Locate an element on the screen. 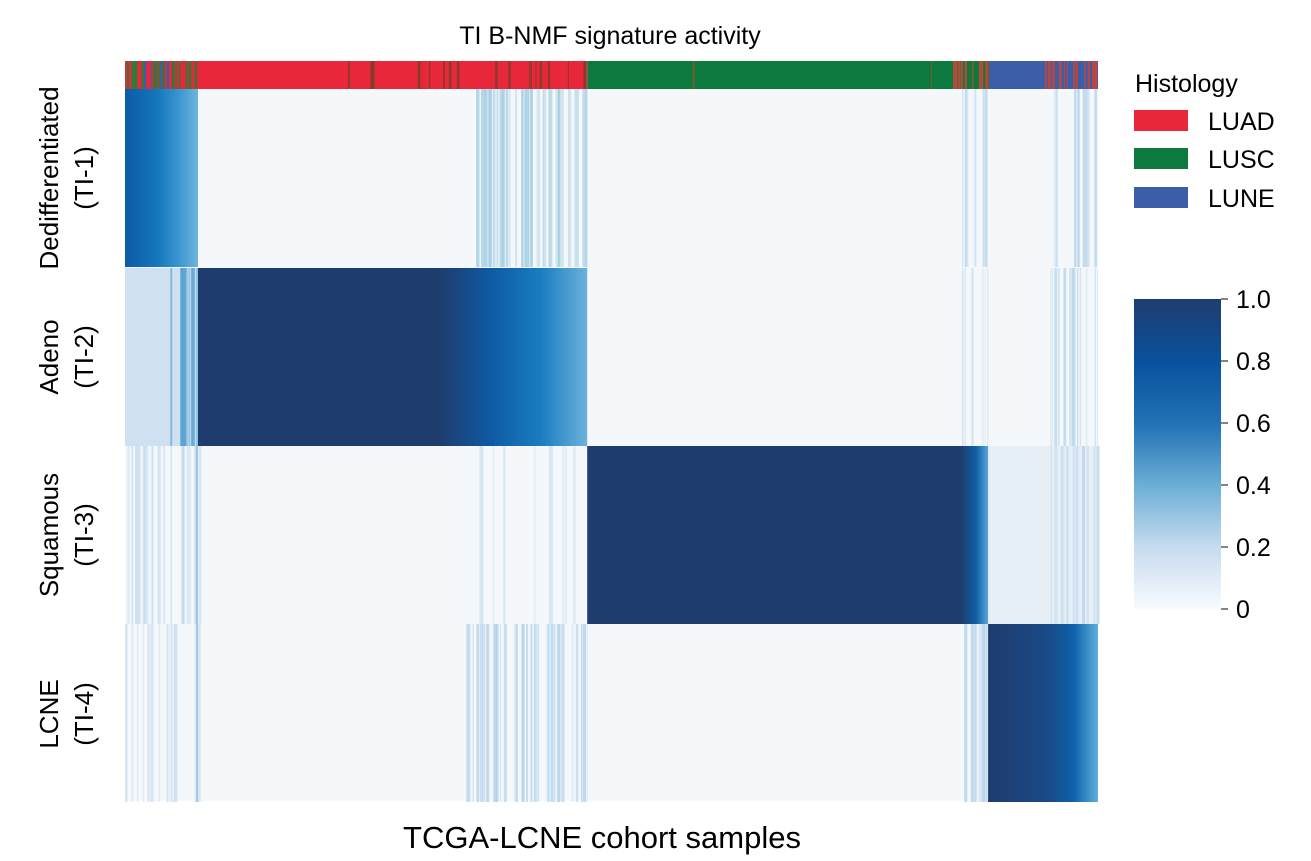  histology-tick-luad is located at coordinates (371, 75).